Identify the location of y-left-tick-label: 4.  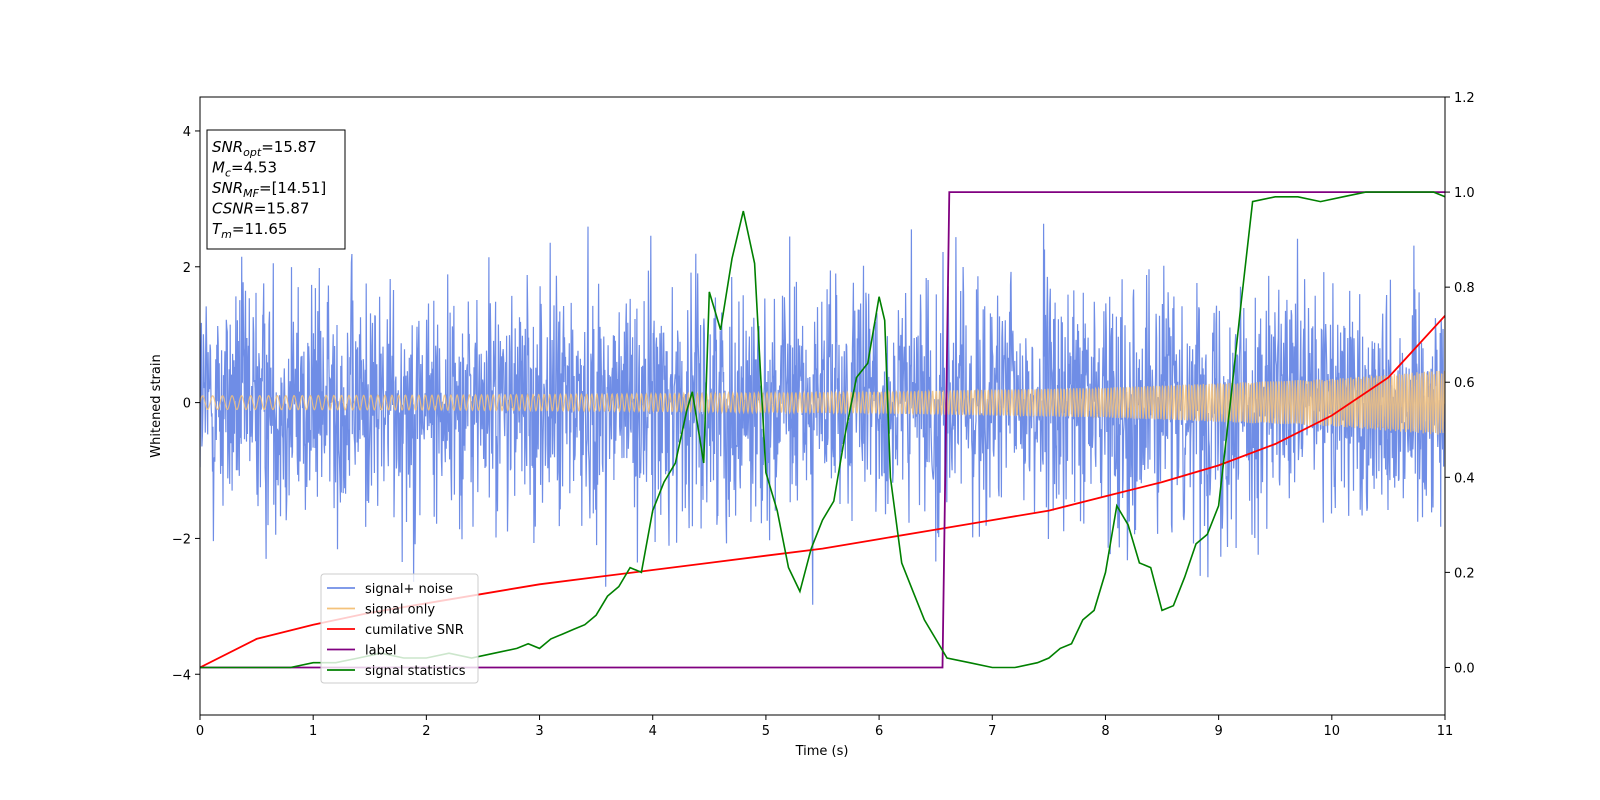
(187, 132).